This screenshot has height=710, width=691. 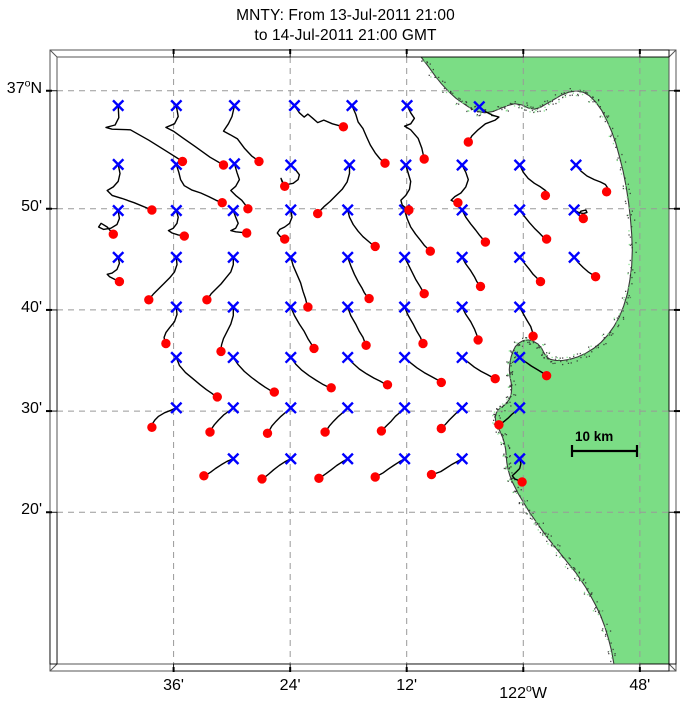 What do you see at coordinates (53, 360) in the screenshot?
I see `frame-seg-left` at bounding box center [53, 360].